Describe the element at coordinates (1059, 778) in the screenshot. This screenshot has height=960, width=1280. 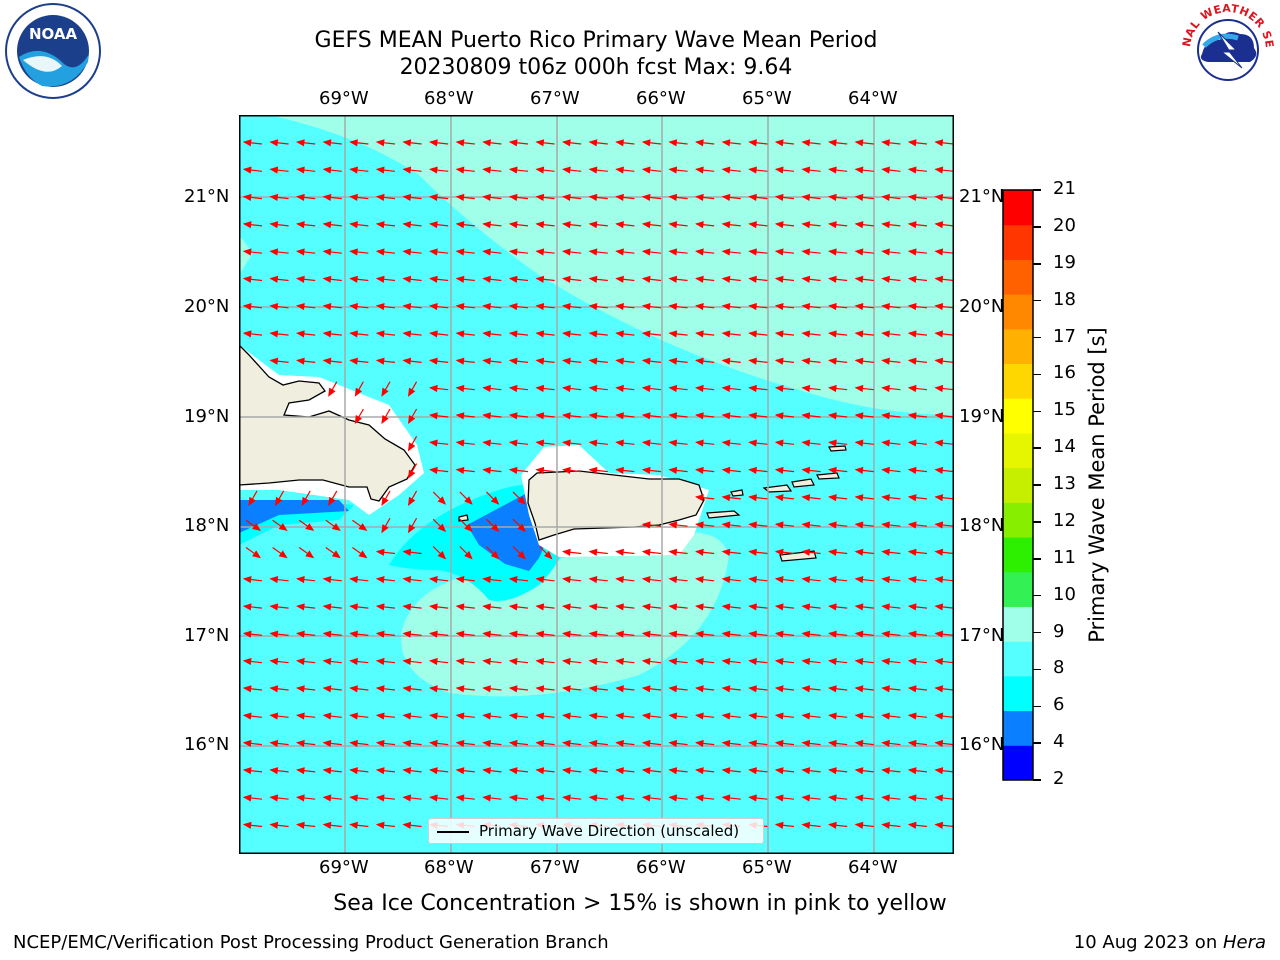
I see `colorbar-tick-label: 2` at that location.